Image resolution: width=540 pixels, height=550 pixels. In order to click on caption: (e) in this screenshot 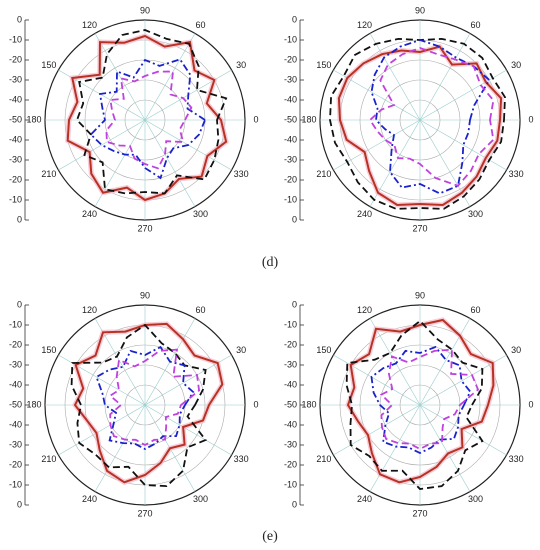, I will do `click(270, 536)`.